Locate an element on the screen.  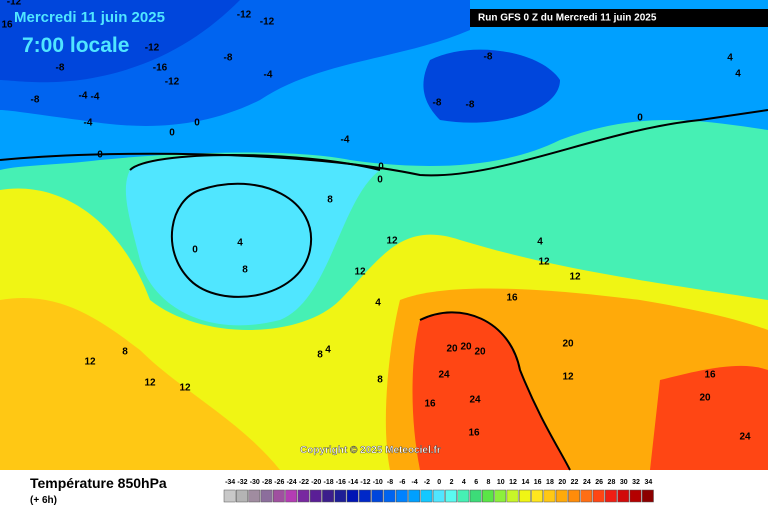
scale-label: 24 is located at coordinates (587, 482).